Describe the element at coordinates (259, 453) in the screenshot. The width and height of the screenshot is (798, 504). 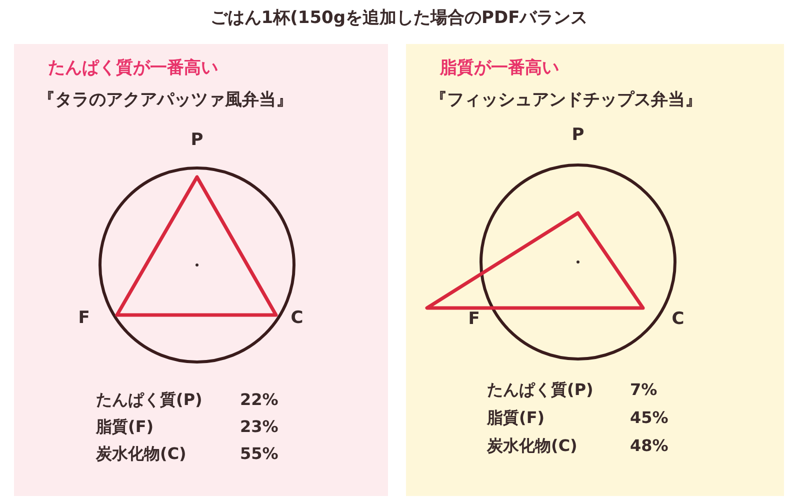
I see `data-label: 55%` at that location.